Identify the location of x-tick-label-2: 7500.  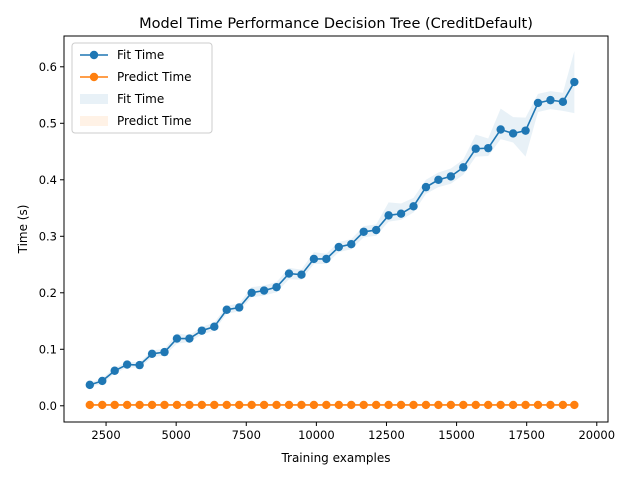
(246, 435).